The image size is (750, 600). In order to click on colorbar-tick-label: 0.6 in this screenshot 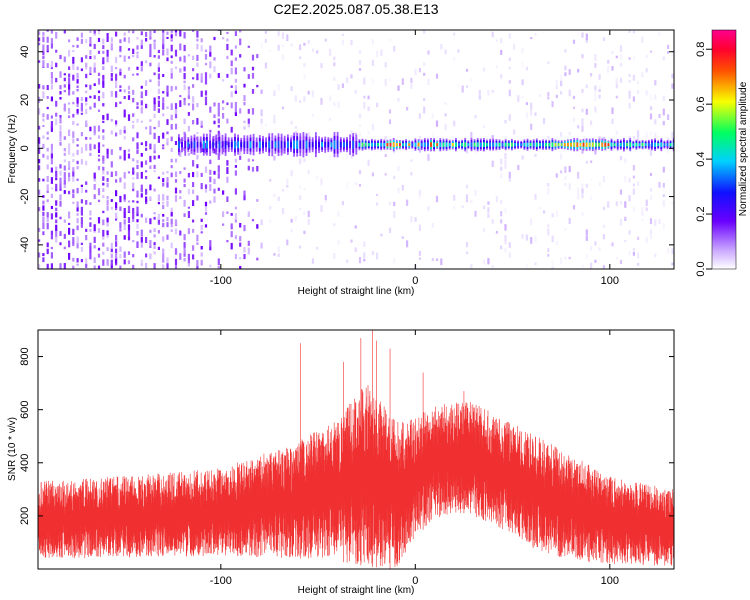, I will do `click(701, 104)`.